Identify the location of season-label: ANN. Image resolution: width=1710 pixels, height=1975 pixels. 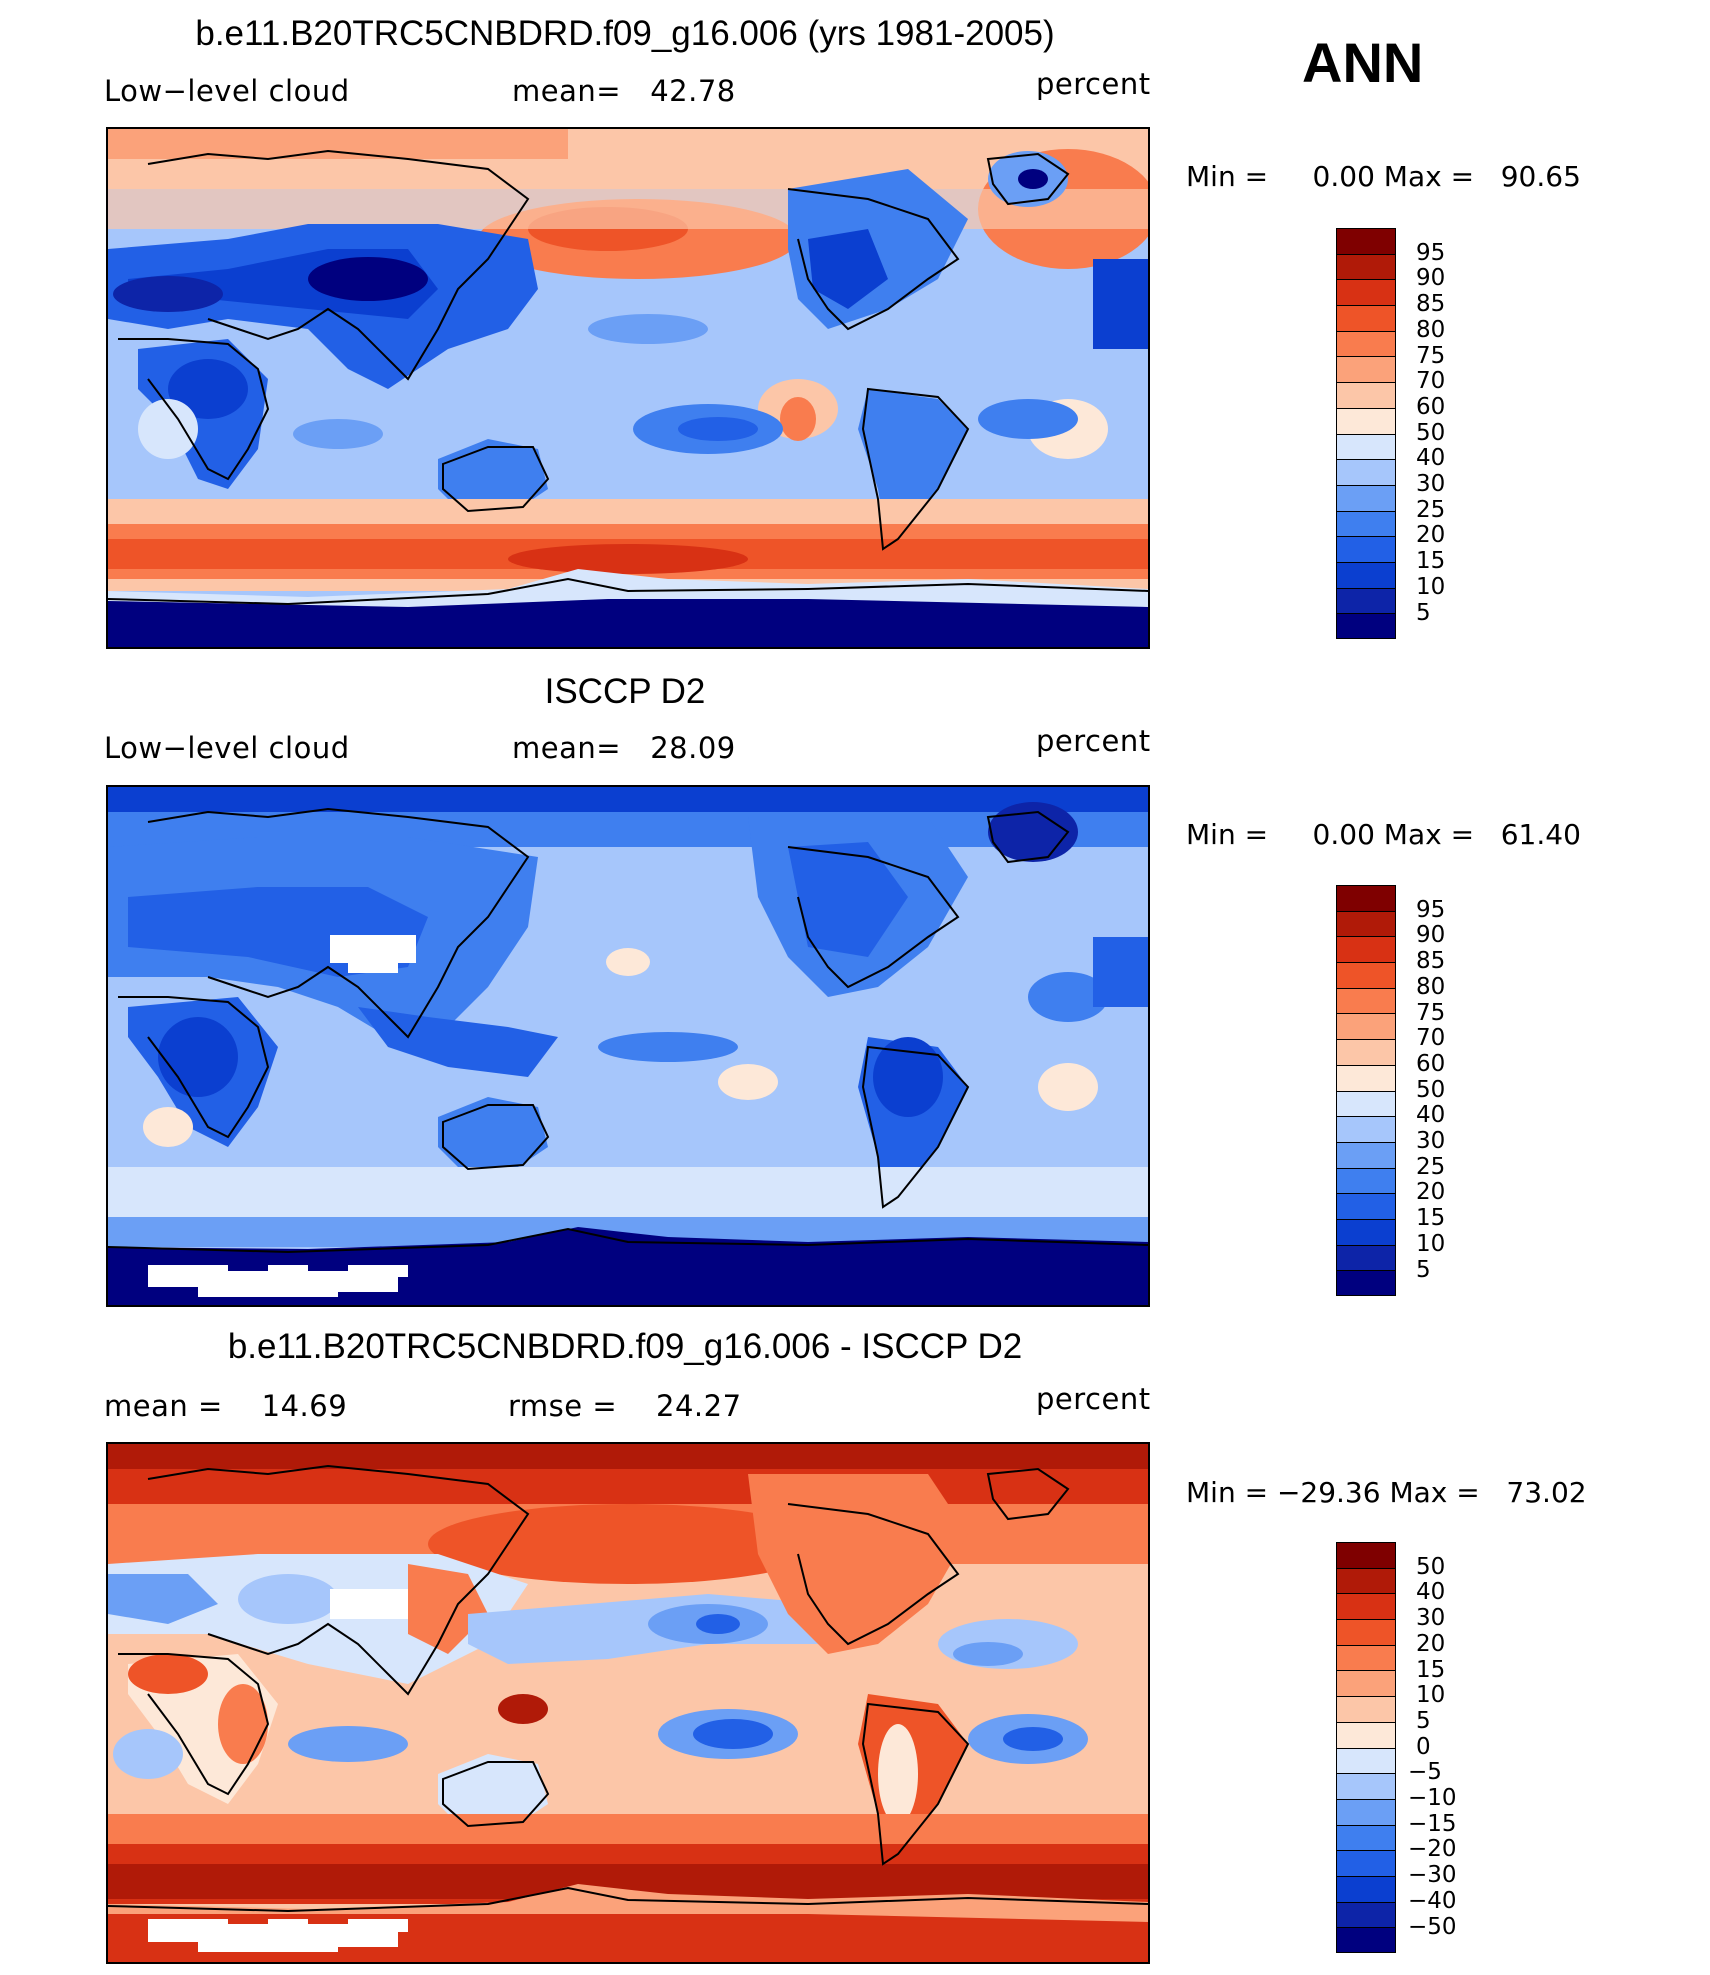
(1363, 62).